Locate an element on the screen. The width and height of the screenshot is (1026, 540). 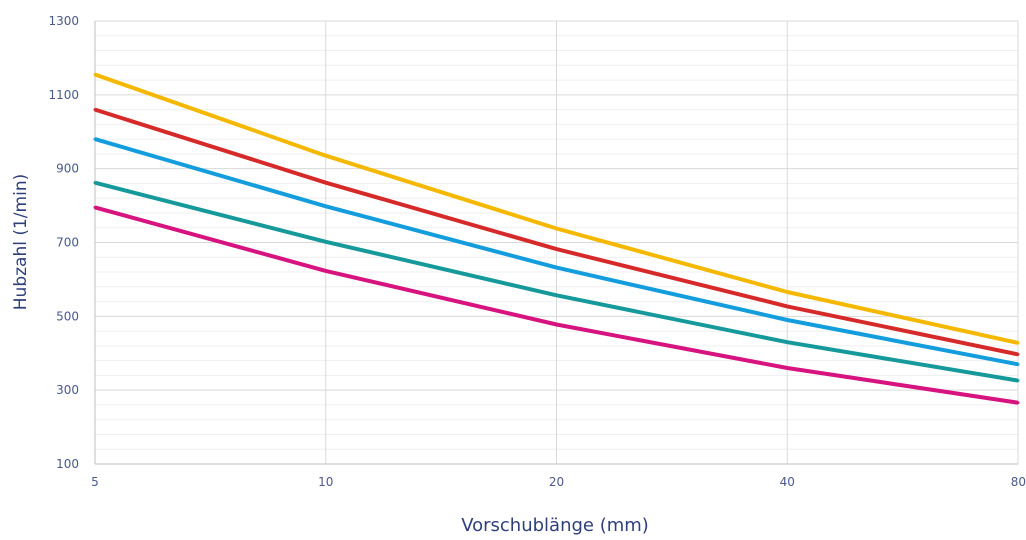
y-tick-label: 1300 is located at coordinates (63, 21).